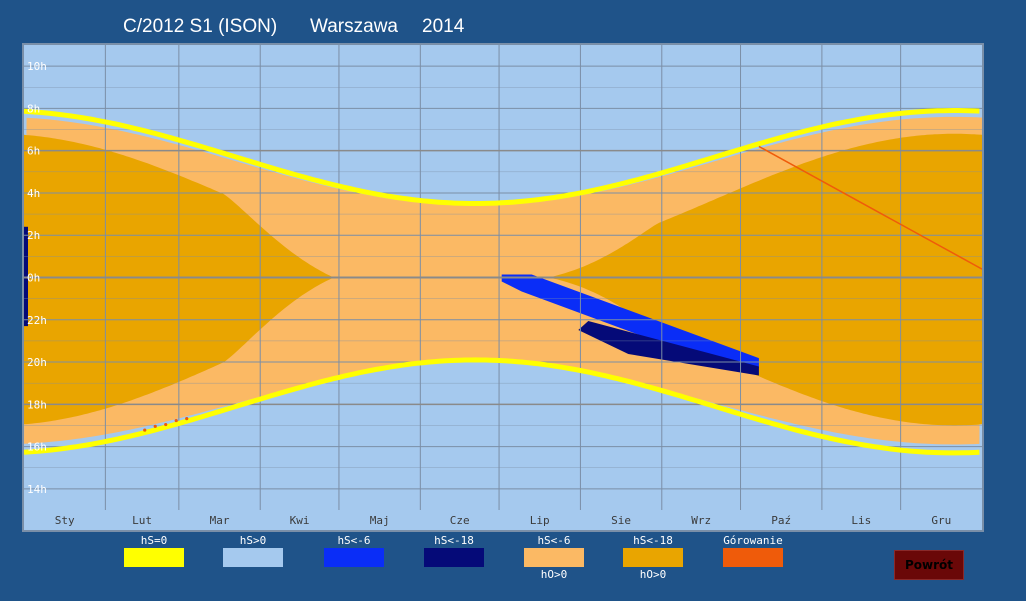  Describe the element at coordinates (354, 26) in the screenshot. I see `city-name: Warszawa` at that location.